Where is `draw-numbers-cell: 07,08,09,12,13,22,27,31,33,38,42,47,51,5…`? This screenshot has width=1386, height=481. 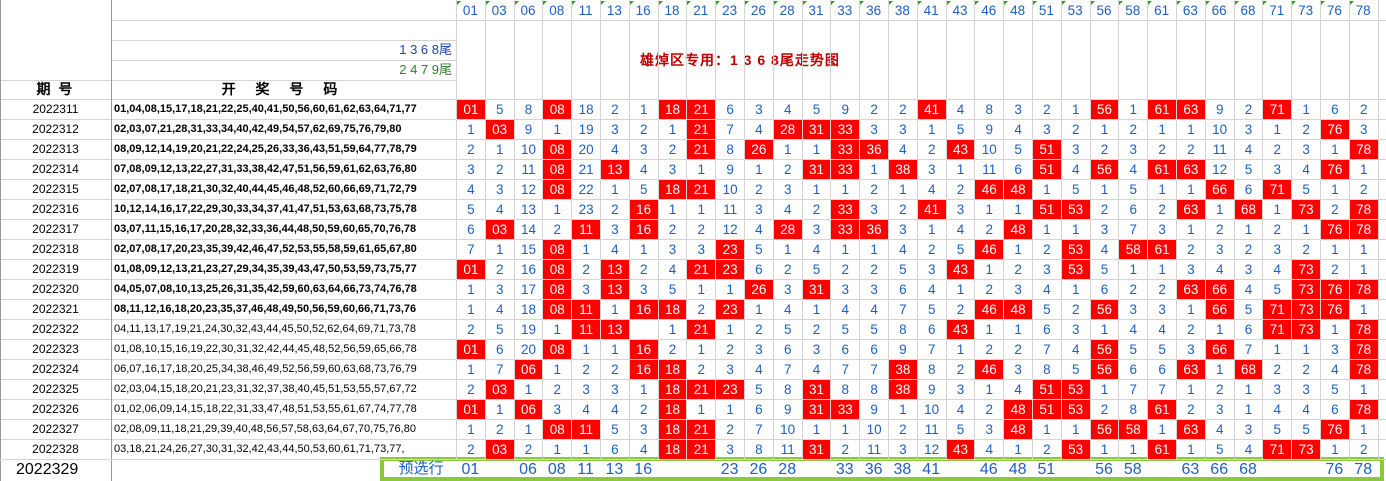 draw-numbers-cell: 07,08,09,12,13,22,27,31,33,38,42,47,51,5… is located at coordinates (265, 169).